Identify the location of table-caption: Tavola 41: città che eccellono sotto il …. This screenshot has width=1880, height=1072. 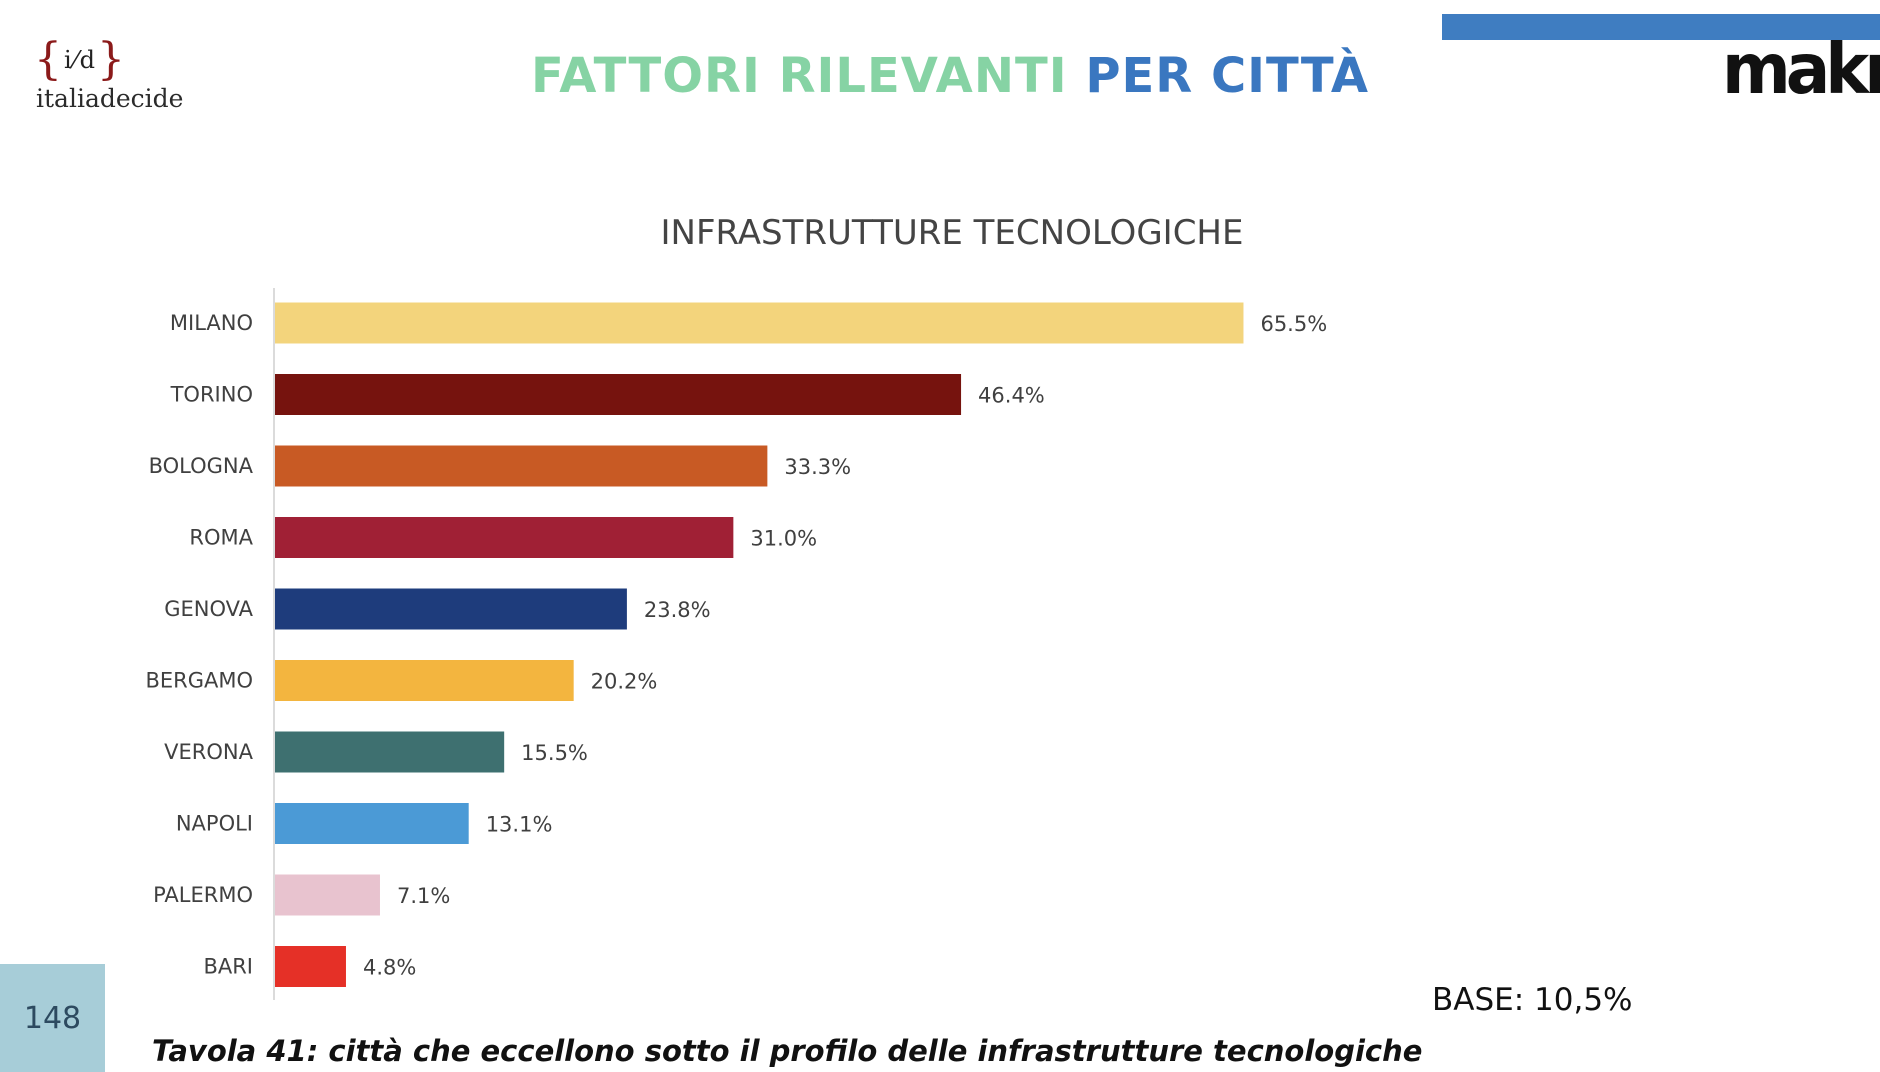
(787, 1051).